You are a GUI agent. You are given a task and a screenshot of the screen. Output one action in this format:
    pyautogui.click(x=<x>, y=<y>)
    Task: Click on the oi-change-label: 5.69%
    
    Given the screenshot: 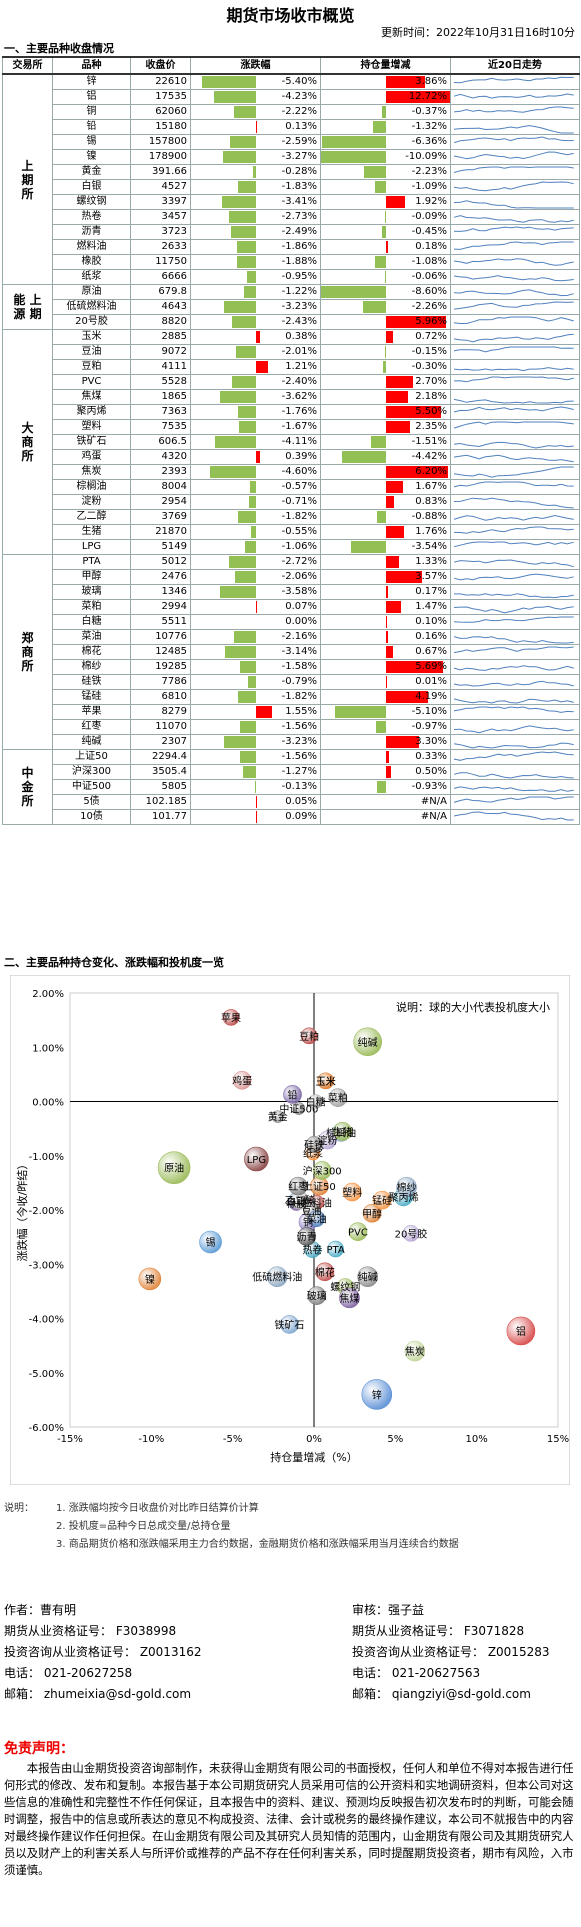 What is the action you would take?
    pyautogui.click(x=431, y=666)
    